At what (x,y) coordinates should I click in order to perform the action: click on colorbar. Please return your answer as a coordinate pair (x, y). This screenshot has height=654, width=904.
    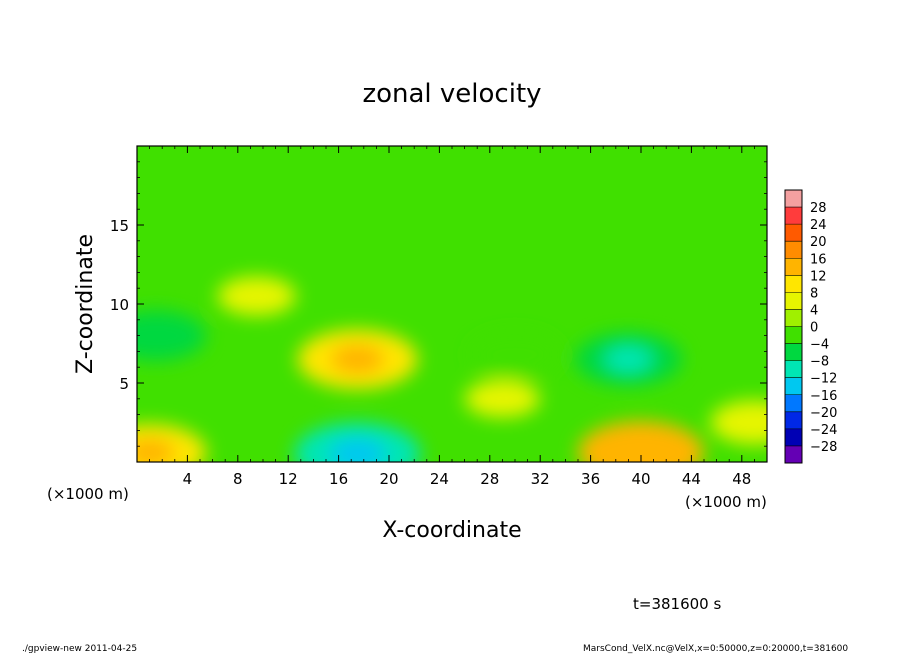
    Looking at the image, I should click on (793, 327).